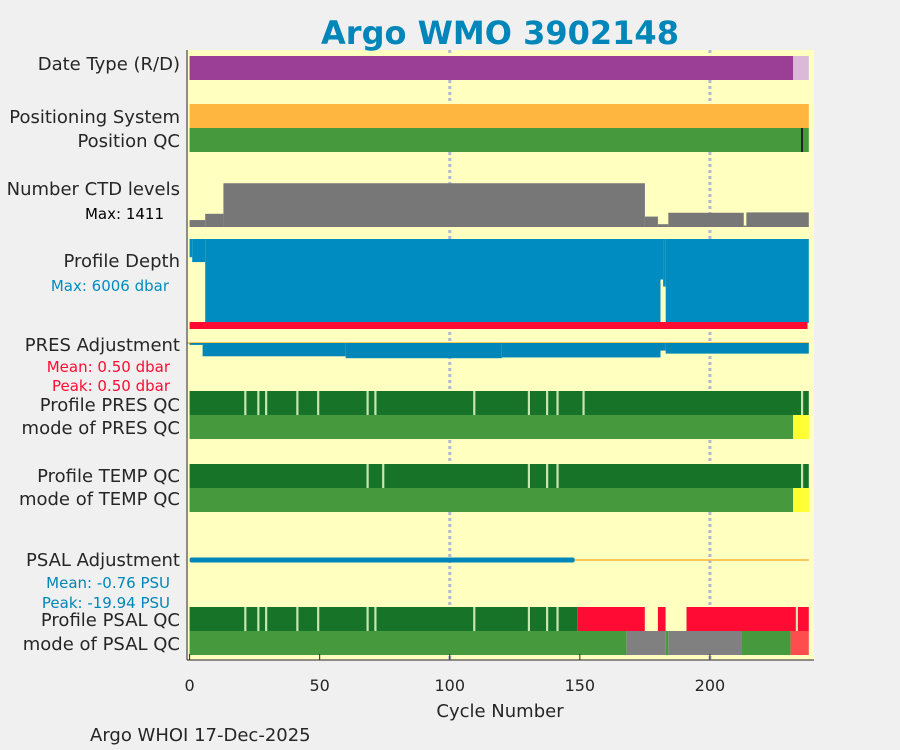 This screenshot has height=750, width=900. I want to click on pres-adjustment-peak-label: Peak: 0.50 dbar, so click(111, 386).